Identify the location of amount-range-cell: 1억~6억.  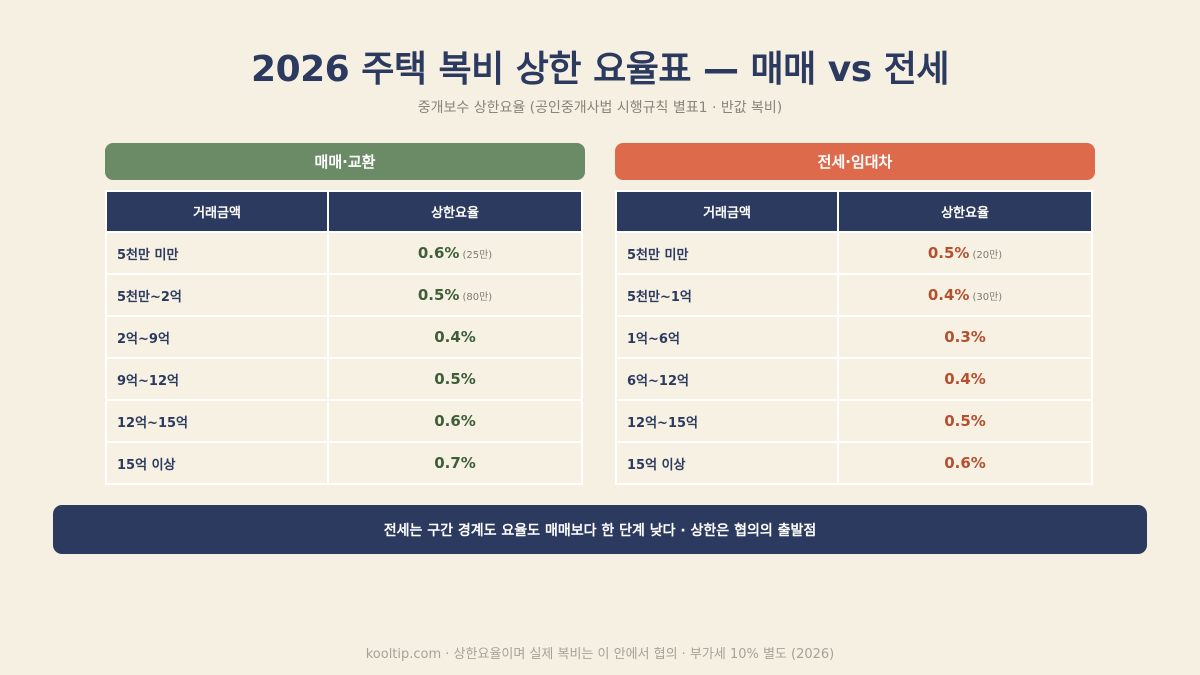
(727, 337).